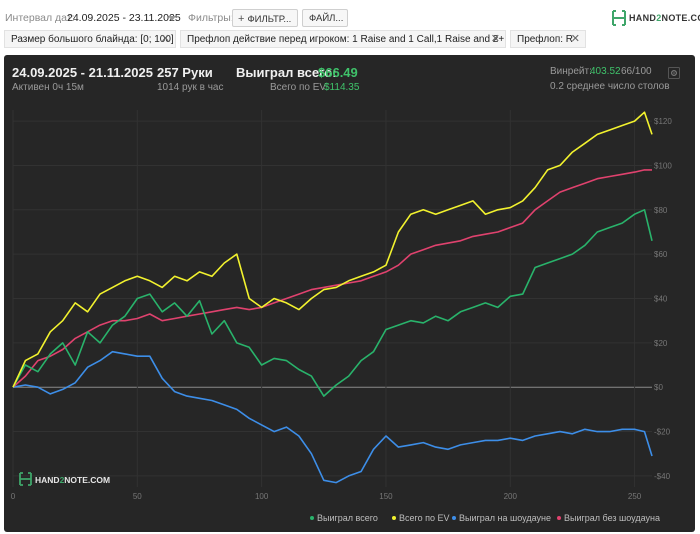 The image size is (700, 534). Describe the element at coordinates (172, 18) in the screenshot. I see `chevron-down-icon` at that location.